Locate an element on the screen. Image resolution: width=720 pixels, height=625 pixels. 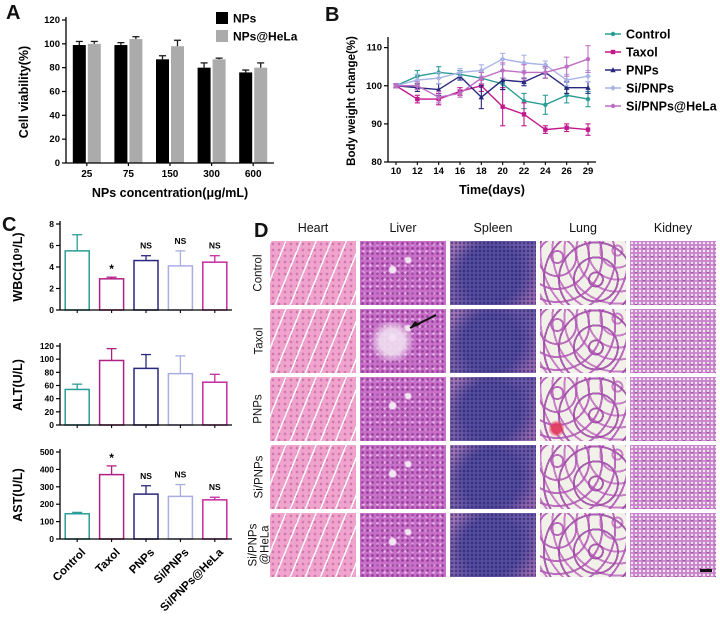
histology-control-kidney is located at coordinates (673, 273).